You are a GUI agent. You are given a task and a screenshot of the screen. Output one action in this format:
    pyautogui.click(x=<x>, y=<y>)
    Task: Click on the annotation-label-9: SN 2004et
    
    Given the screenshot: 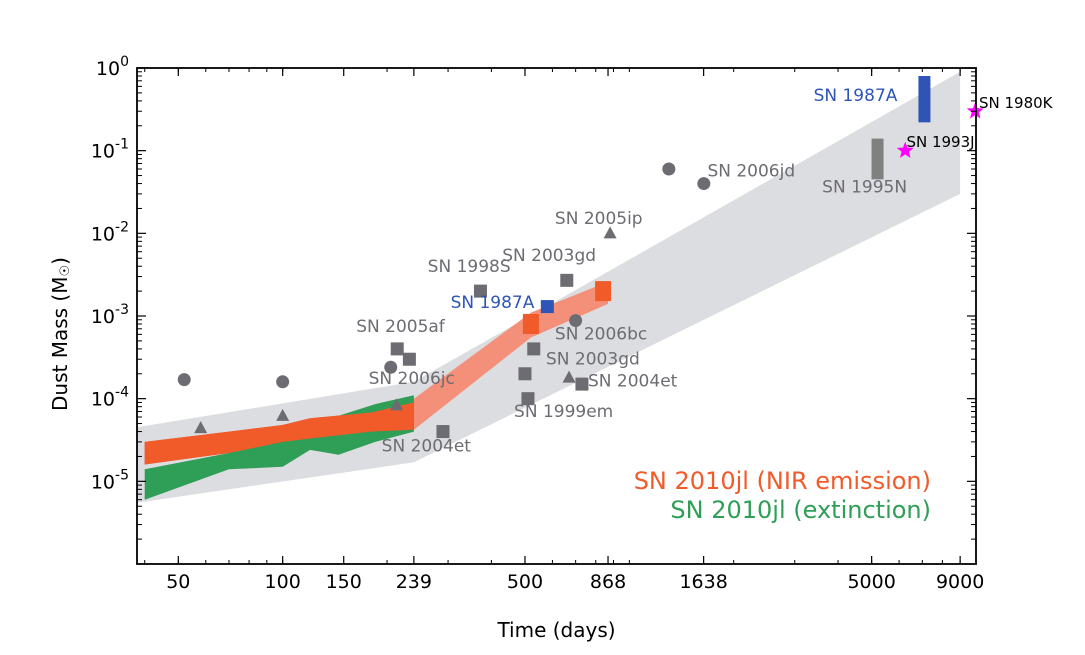 What is the action you would take?
    pyautogui.click(x=633, y=382)
    